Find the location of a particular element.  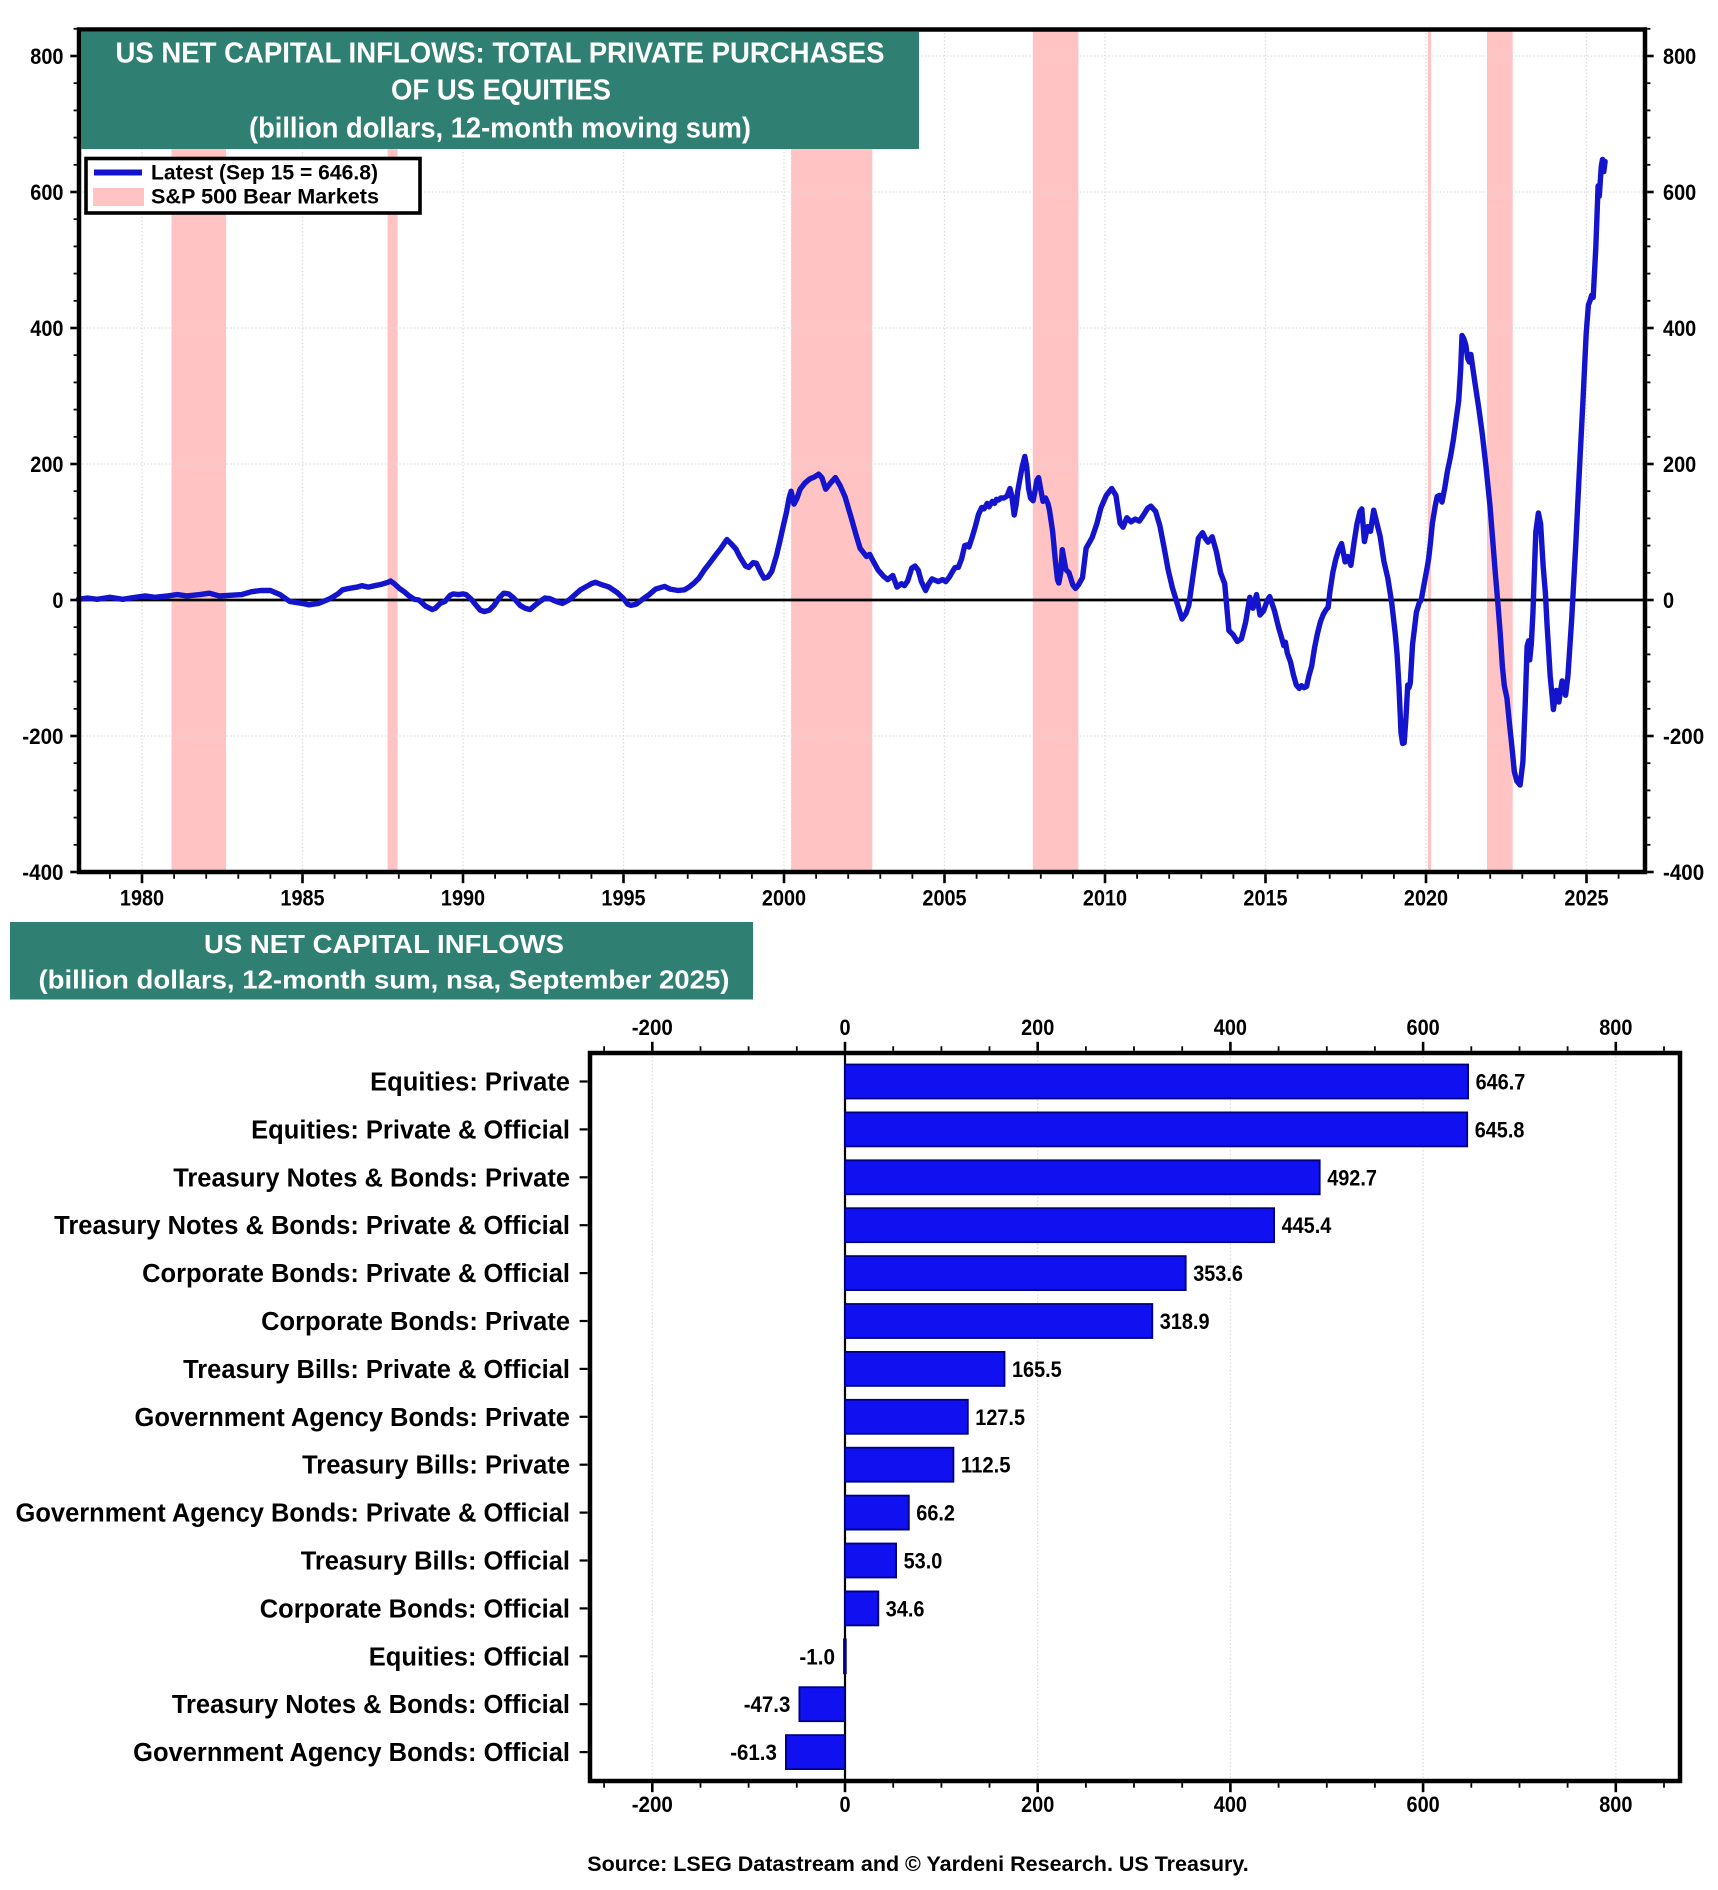

svg-text: 2025 is located at coordinates (1586, 897).